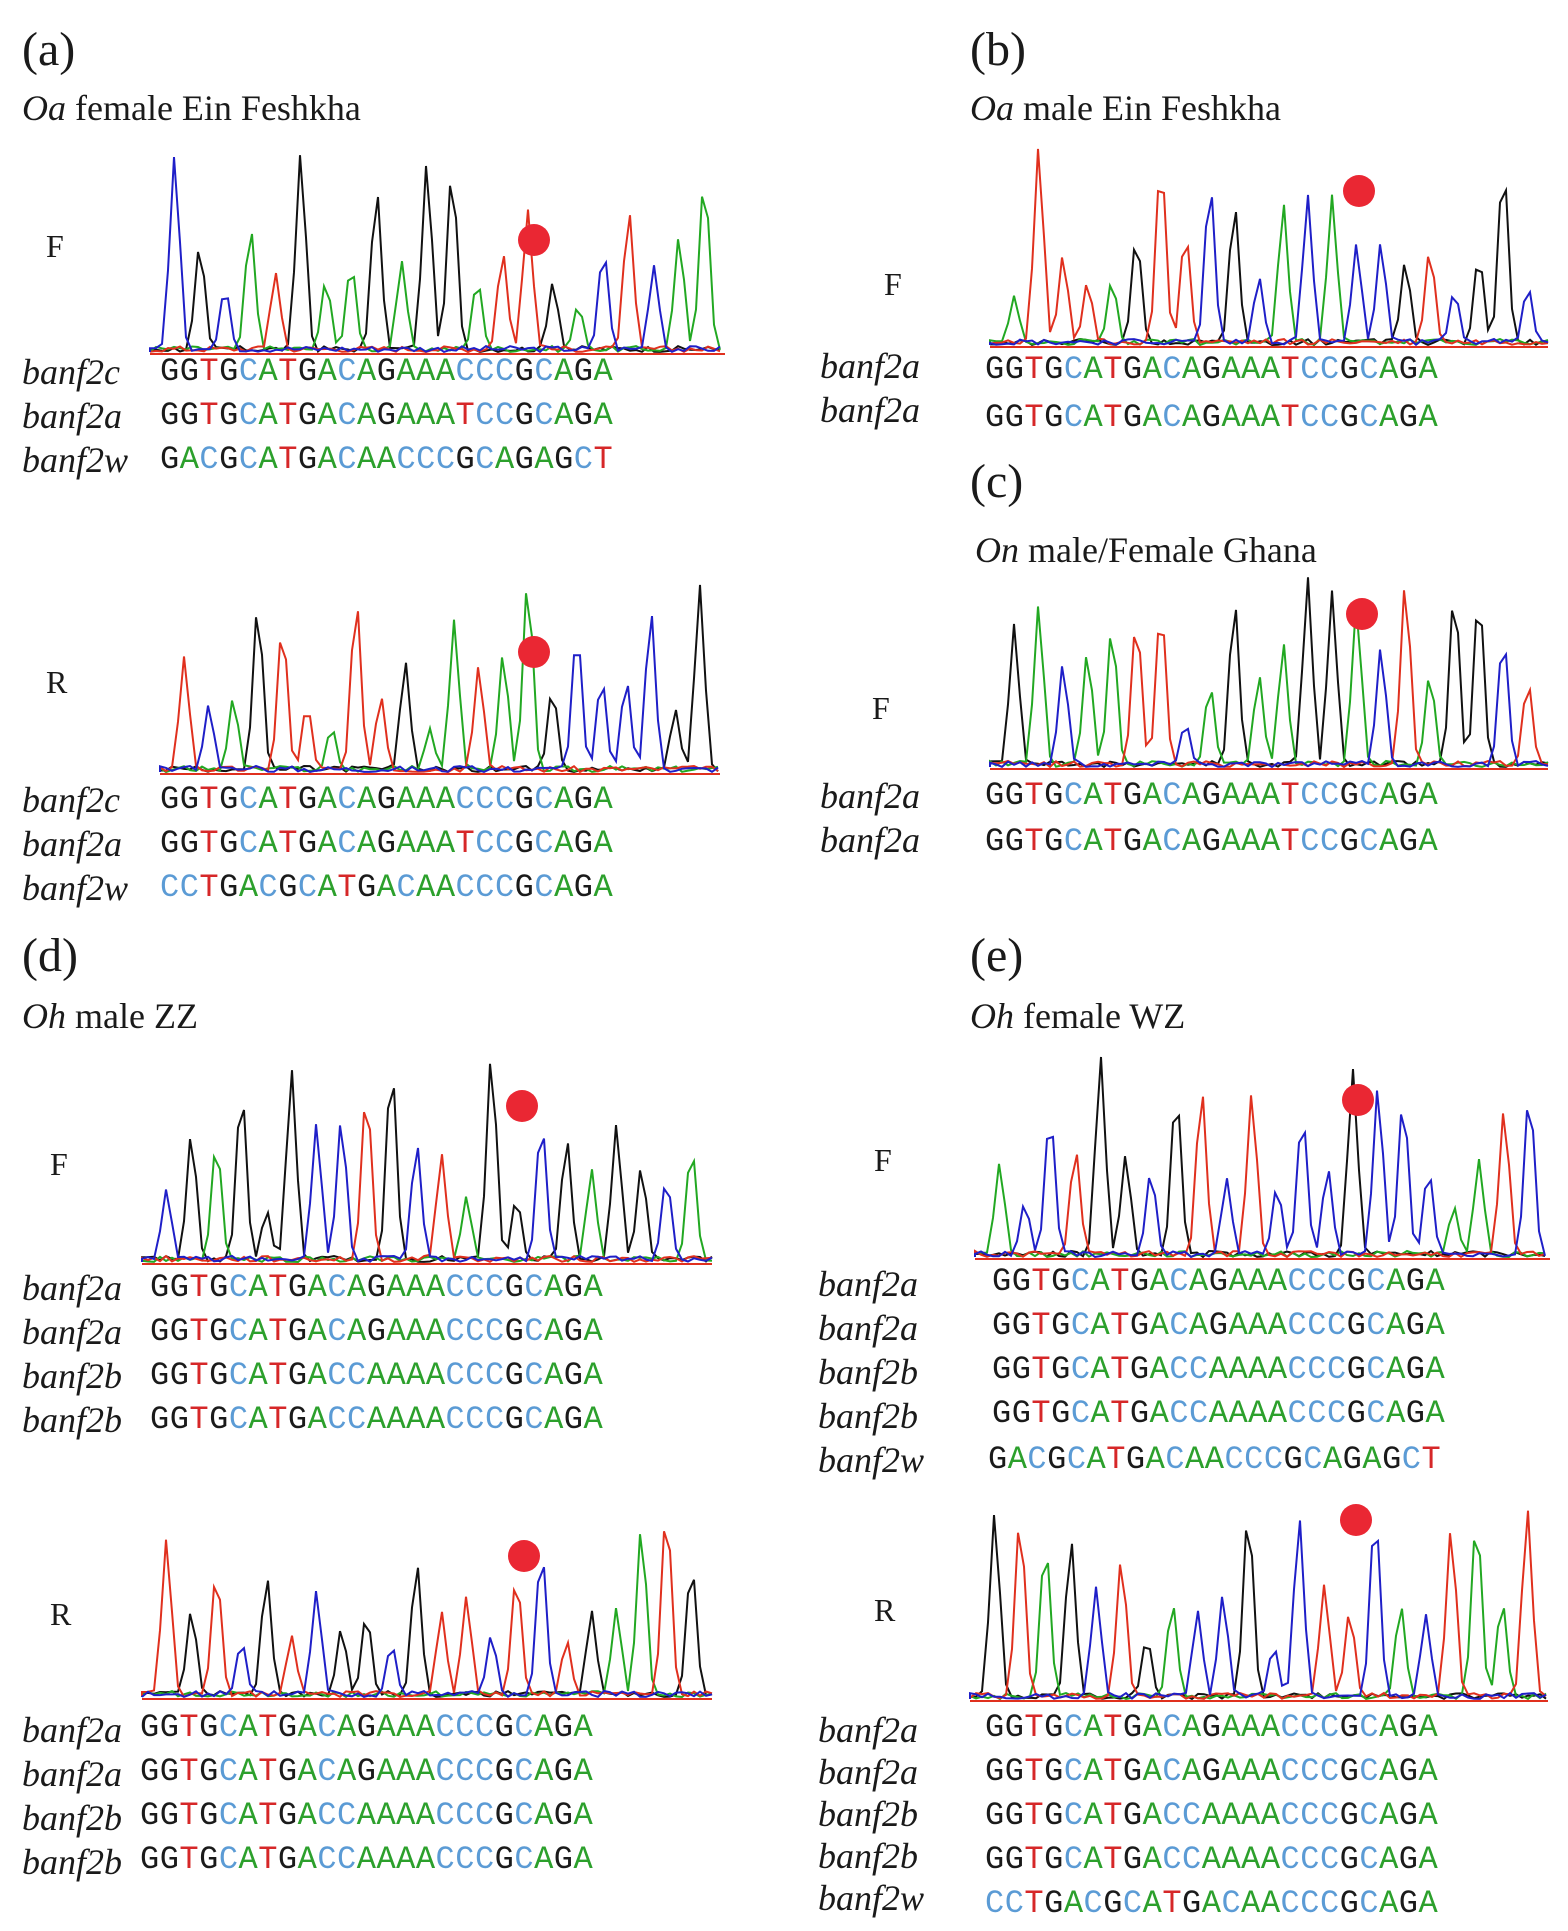 The width and height of the screenshot is (1568, 1931). What do you see at coordinates (191, 108) in the screenshot?
I see `panel-title-a: Oa female Ein Feshkha` at bounding box center [191, 108].